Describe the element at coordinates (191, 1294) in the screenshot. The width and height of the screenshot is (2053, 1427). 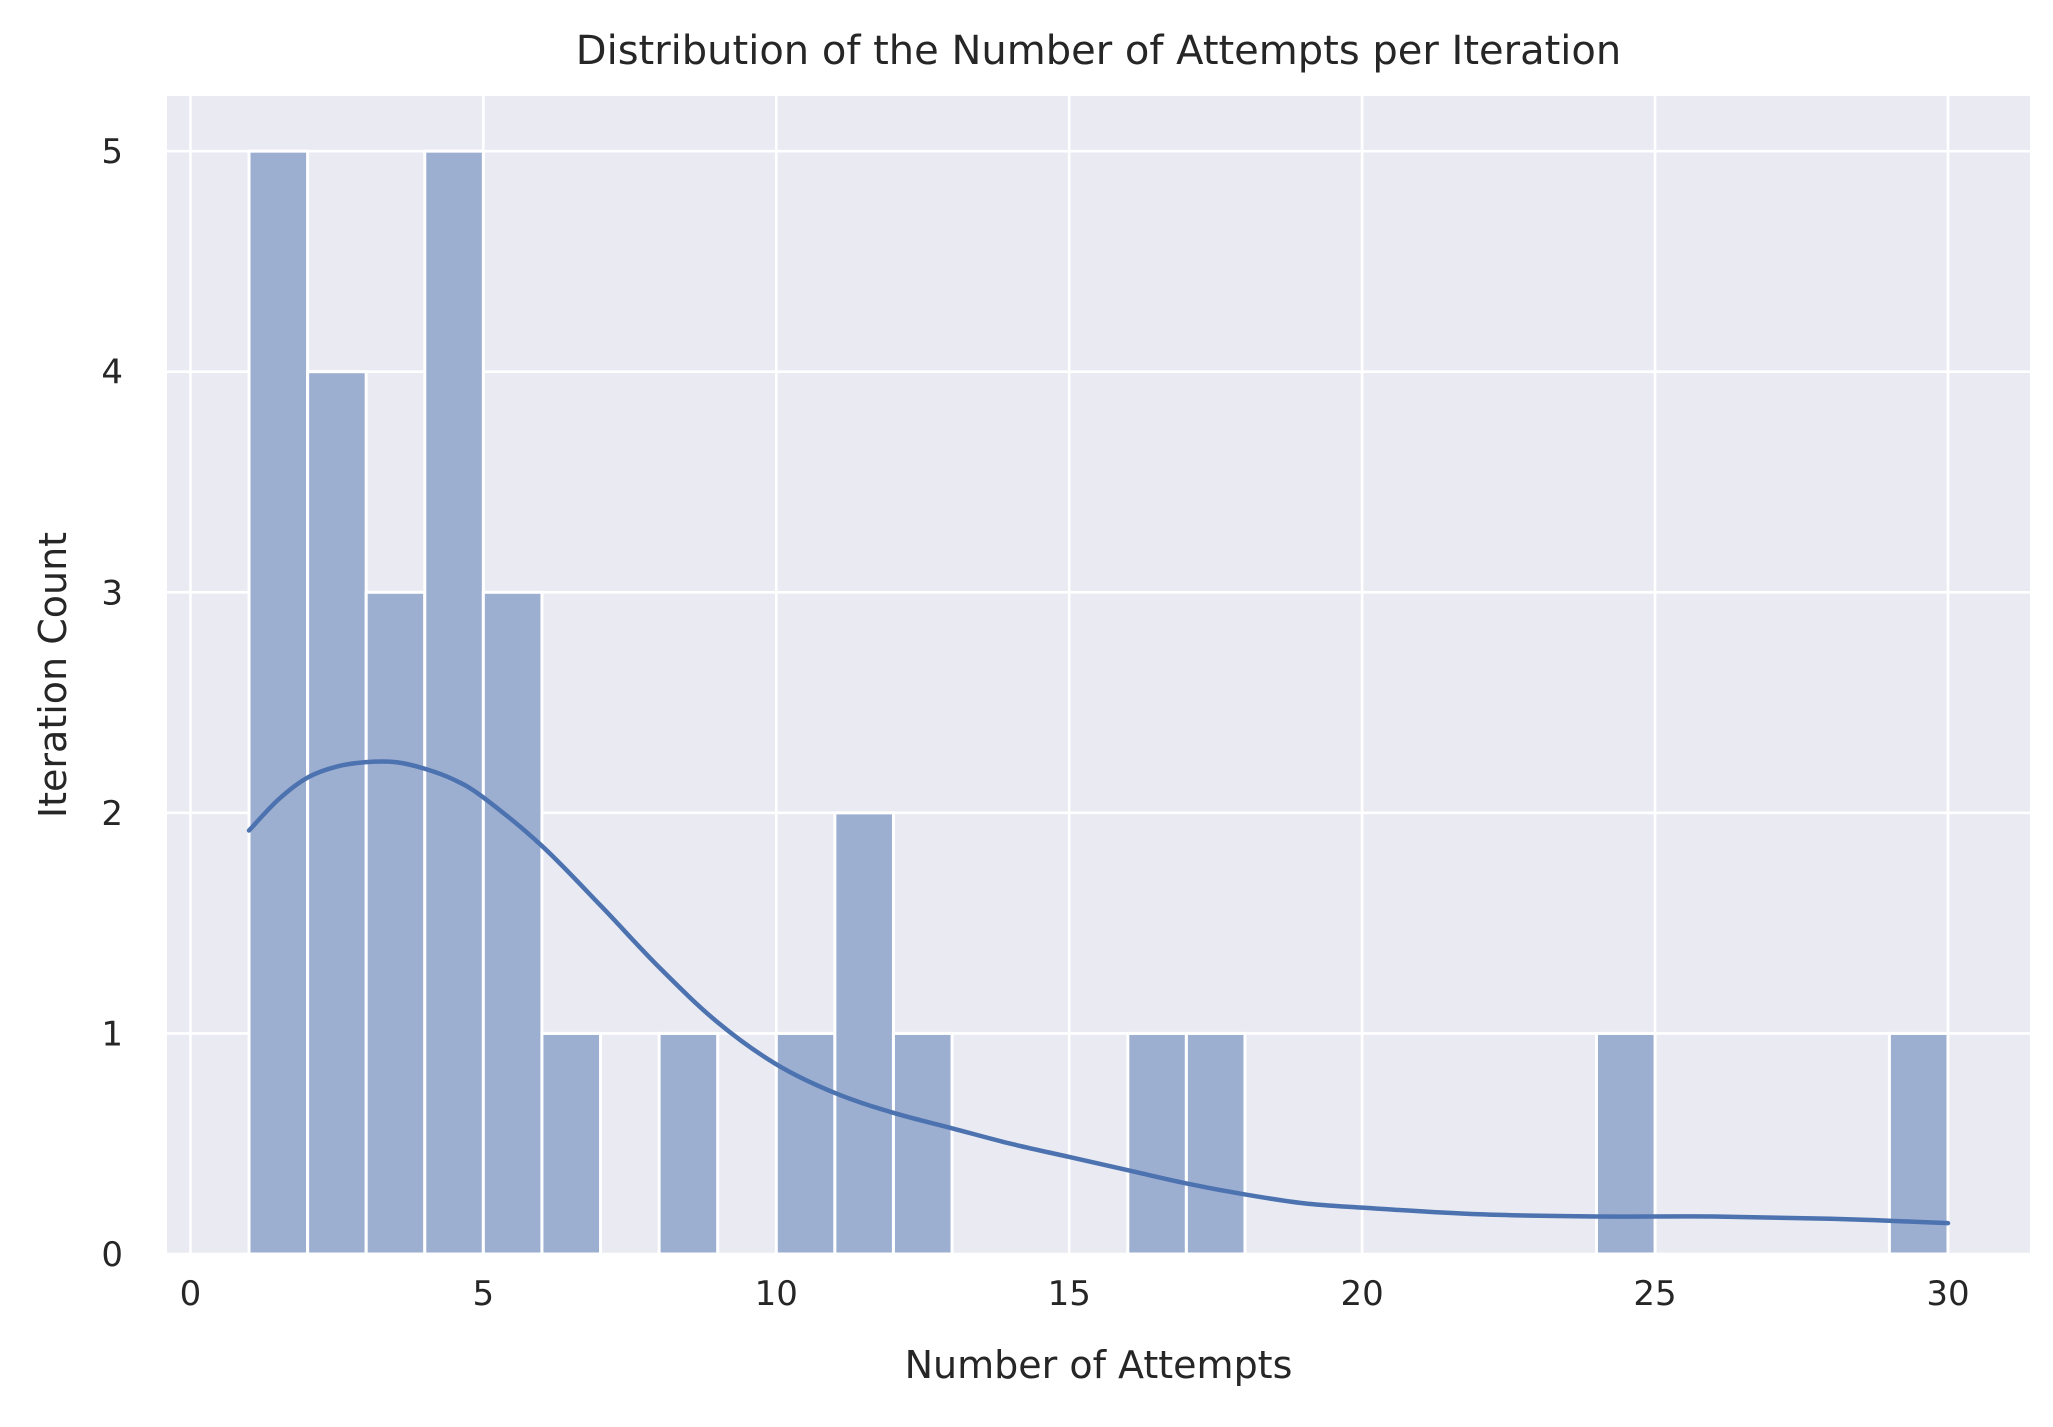
I see `x-tick-label: 0` at that location.